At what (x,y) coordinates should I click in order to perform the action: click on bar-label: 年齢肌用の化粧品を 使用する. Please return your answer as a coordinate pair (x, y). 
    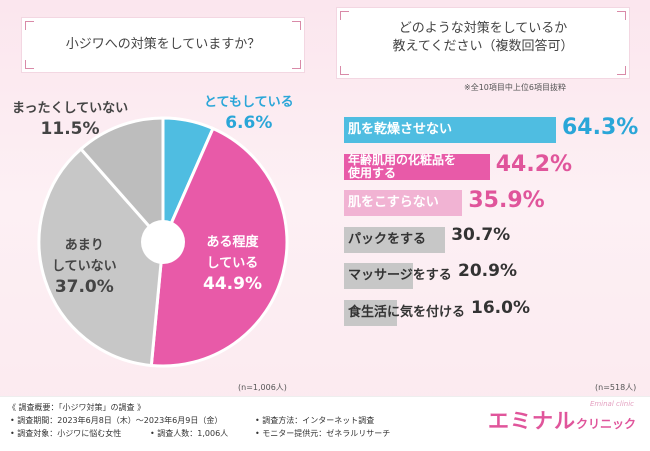
    Looking at the image, I should click on (402, 166).